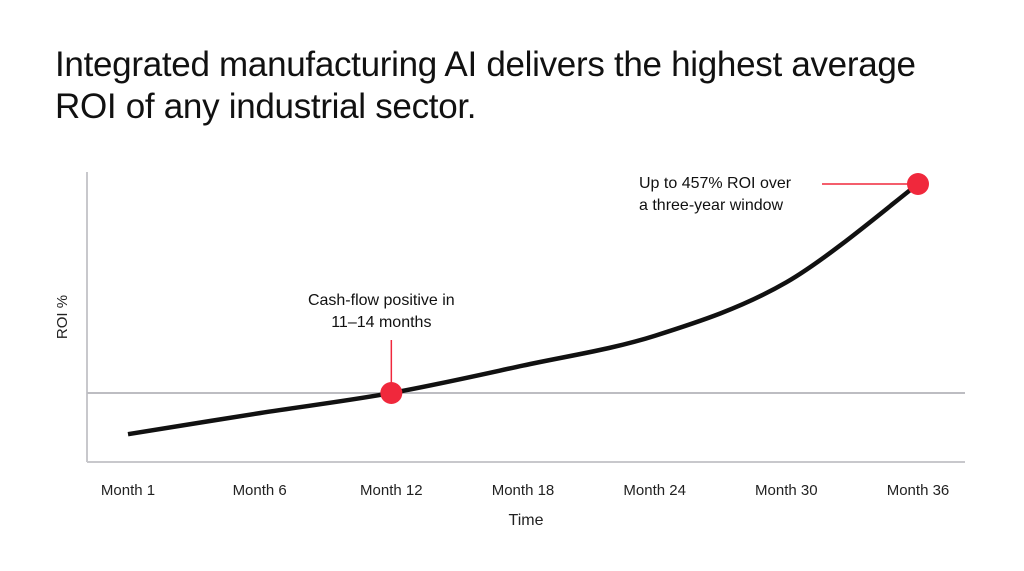 The height and width of the screenshot is (571, 1024). Describe the element at coordinates (128, 490) in the screenshot. I see `x-tick-label: Month 1` at that location.